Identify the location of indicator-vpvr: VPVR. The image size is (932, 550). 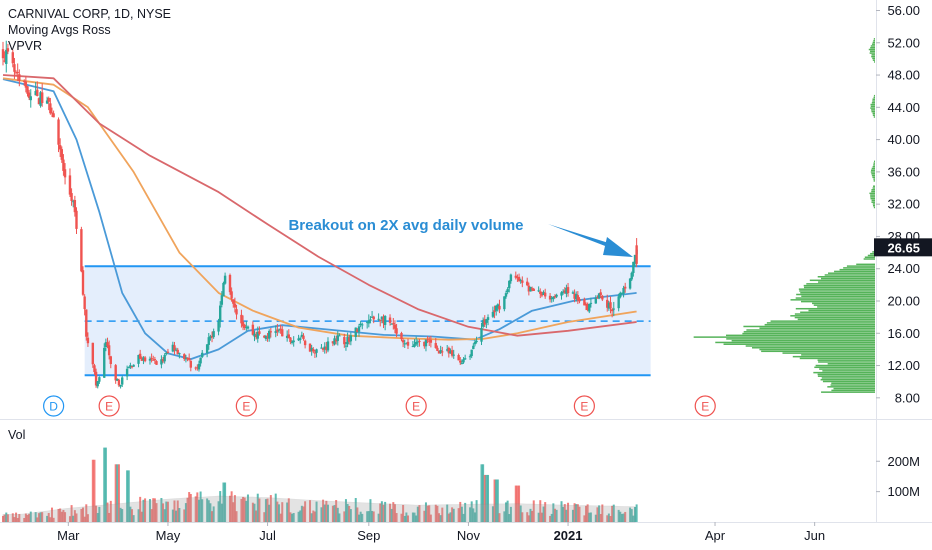
(25, 46).